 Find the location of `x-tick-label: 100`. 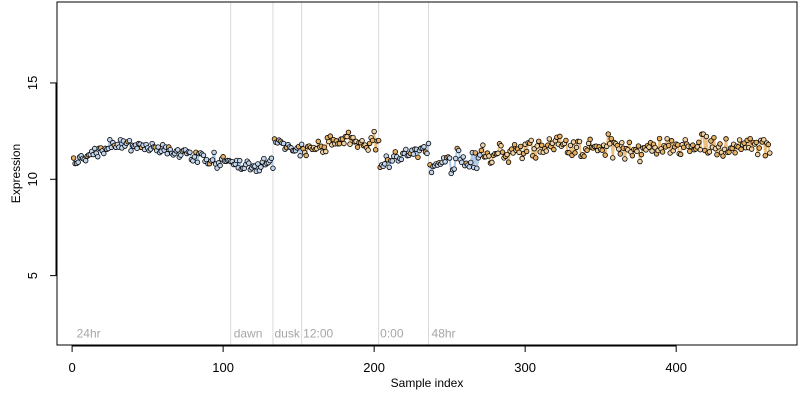

x-tick-label: 100 is located at coordinates (223, 367).